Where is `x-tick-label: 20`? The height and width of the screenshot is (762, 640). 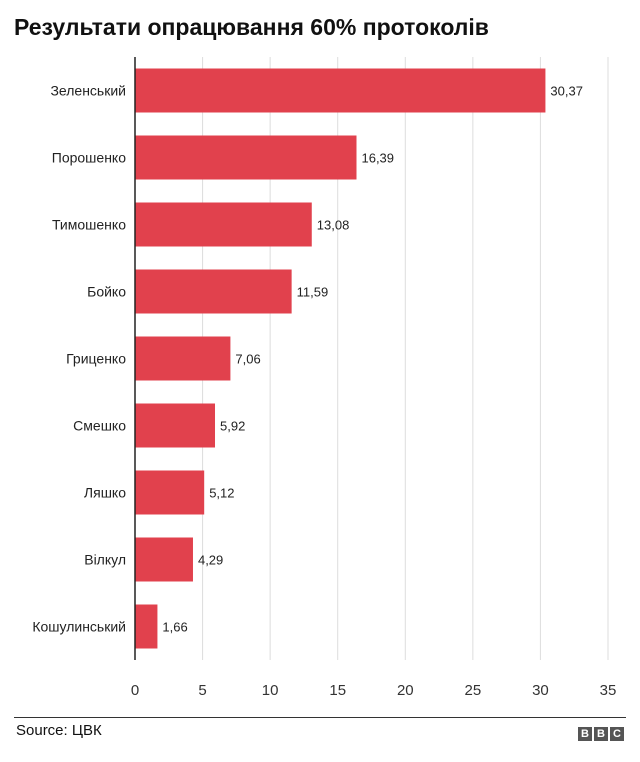 x-tick-label: 20 is located at coordinates (405, 690).